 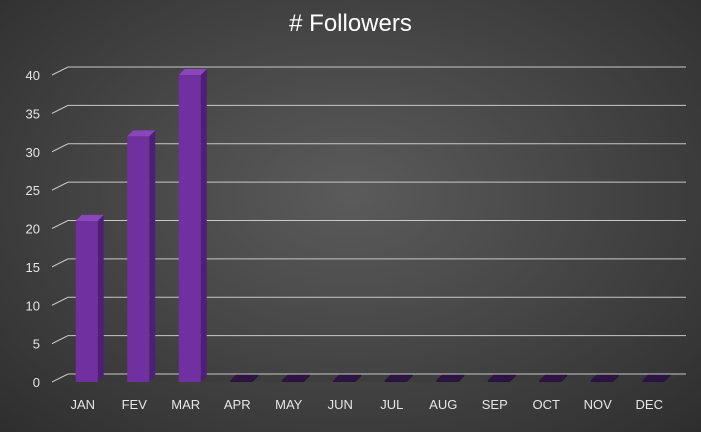 What do you see at coordinates (135, 404) in the screenshot?
I see `x-tick-label: FEV` at bounding box center [135, 404].